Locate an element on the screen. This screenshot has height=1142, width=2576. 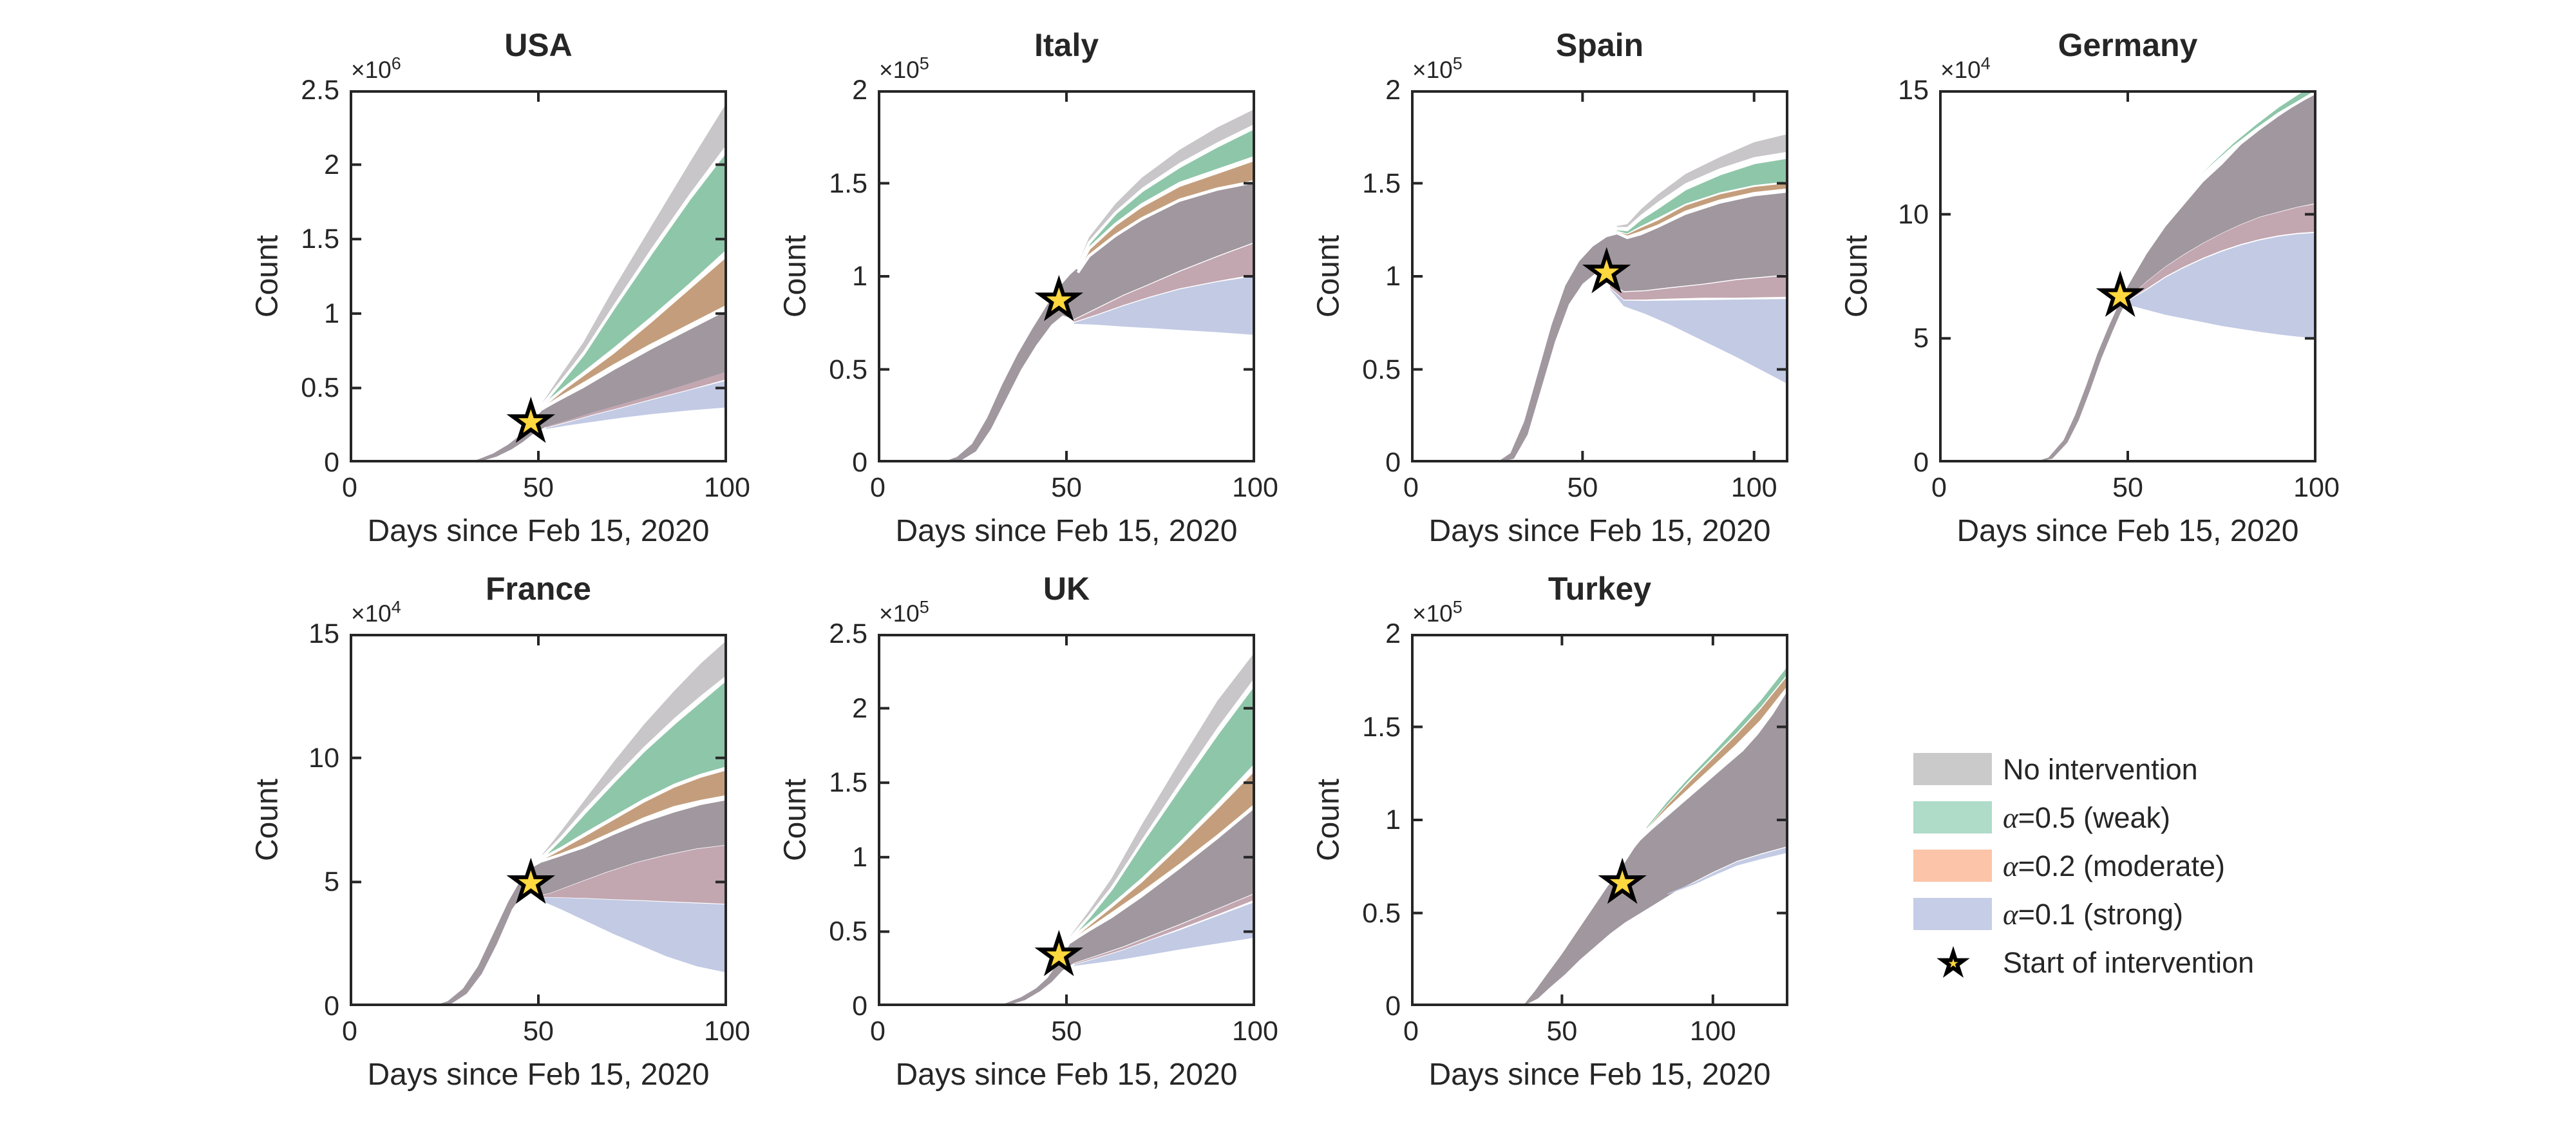
legend-star-icon is located at coordinates (1954, 962).